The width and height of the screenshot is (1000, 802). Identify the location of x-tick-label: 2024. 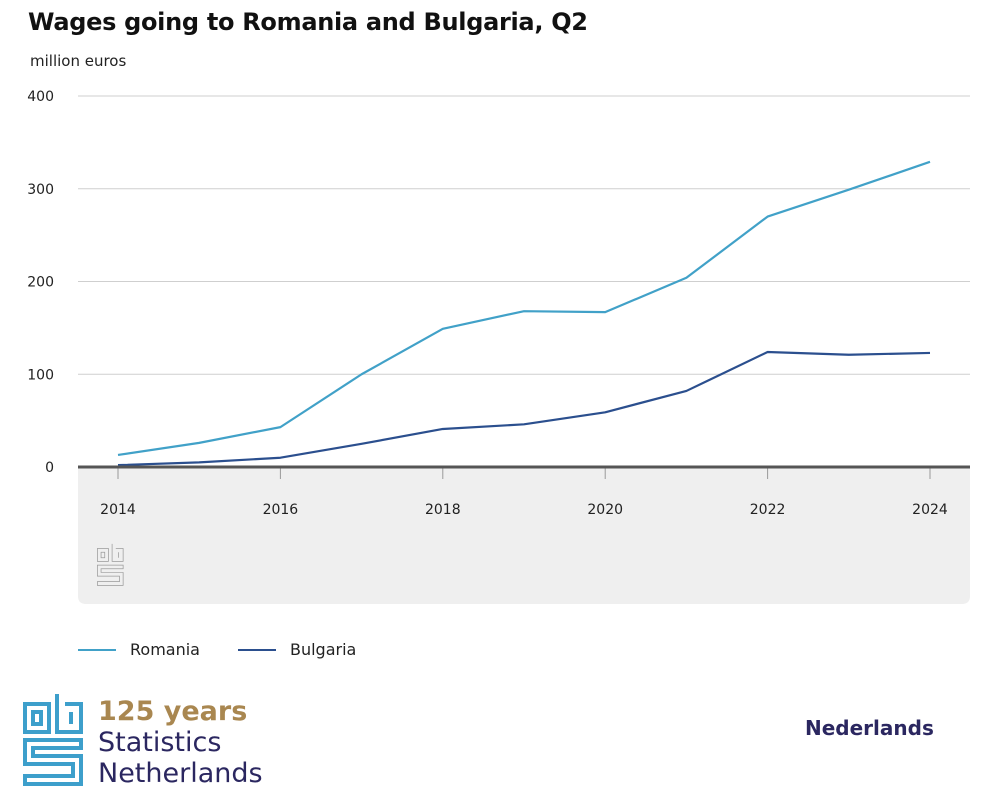
(930, 510).